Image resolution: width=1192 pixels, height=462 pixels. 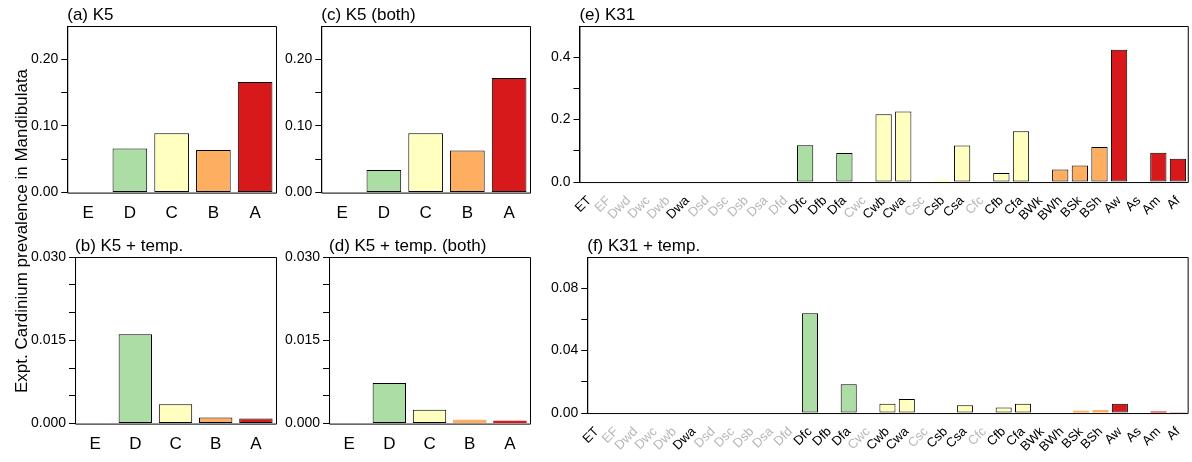 What do you see at coordinates (129, 246) in the screenshot?
I see `chart-title: (b) K5 + temp.` at bounding box center [129, 246].